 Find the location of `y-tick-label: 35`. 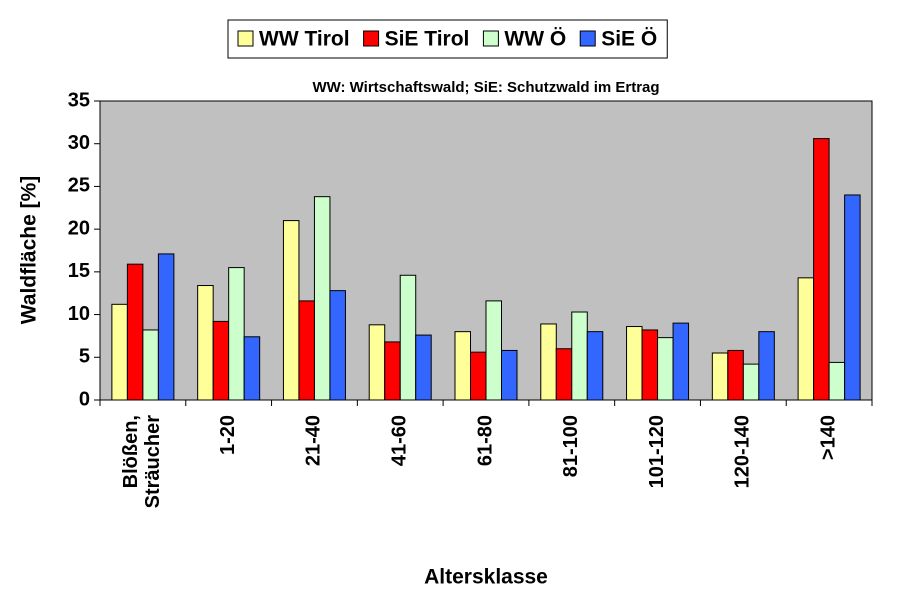

y-tick-label: 35 is located at coordinates (79, 100).